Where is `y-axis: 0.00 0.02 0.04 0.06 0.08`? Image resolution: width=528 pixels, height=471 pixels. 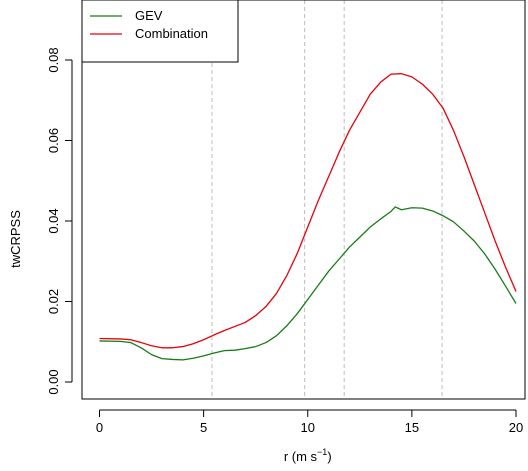
y-axis: 0.00 0.02 0.04 0.06 0.08 is located at coordinates (59, 221).